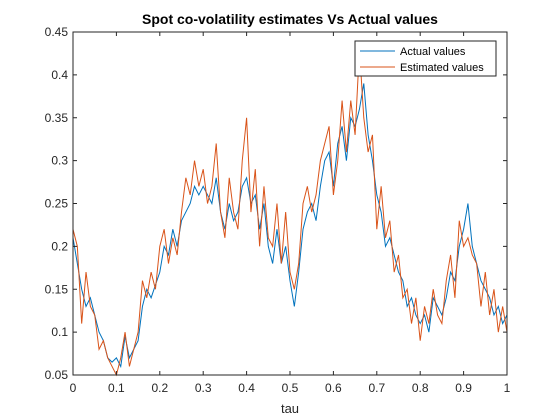 Image resolution: width=560 pixels, height=420 pixels. What do you see at coordinates (507, 388) in the screenshot?
I see `x-tick-label: 1` at bounding box center [507, 388].